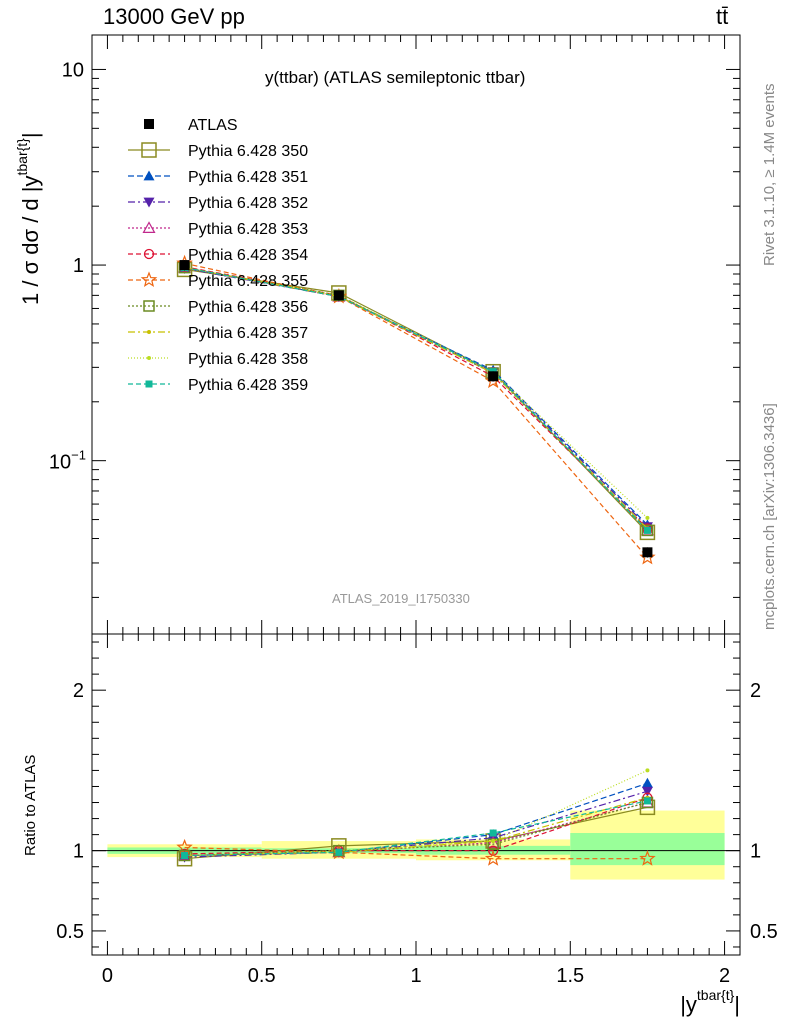 This screenshot has width=786, height=1024. I want to click on ratio-y-tick-label: 0.5, so click(70, 932).